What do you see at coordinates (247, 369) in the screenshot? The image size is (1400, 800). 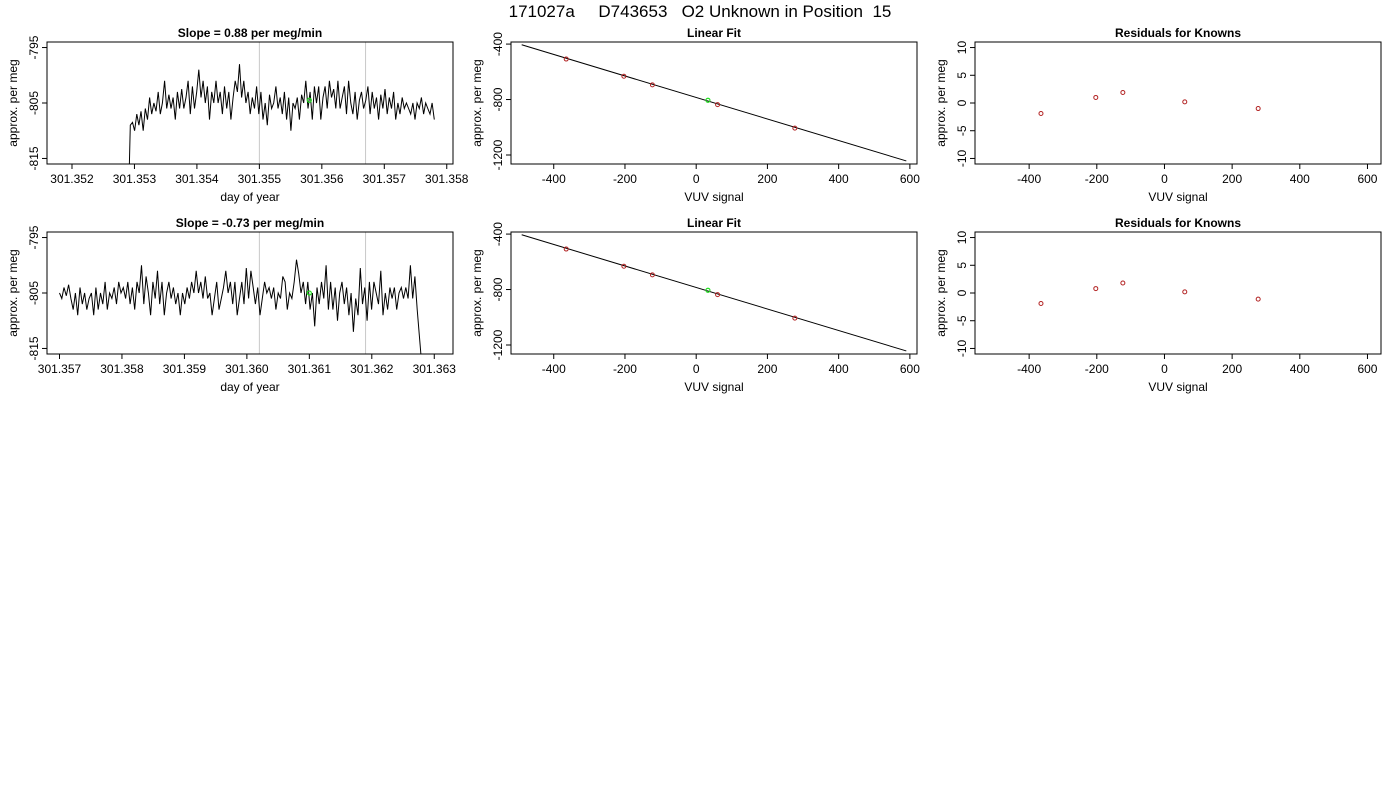 I see `x-tick-label: 301.360` at bounding box center [247, 369].